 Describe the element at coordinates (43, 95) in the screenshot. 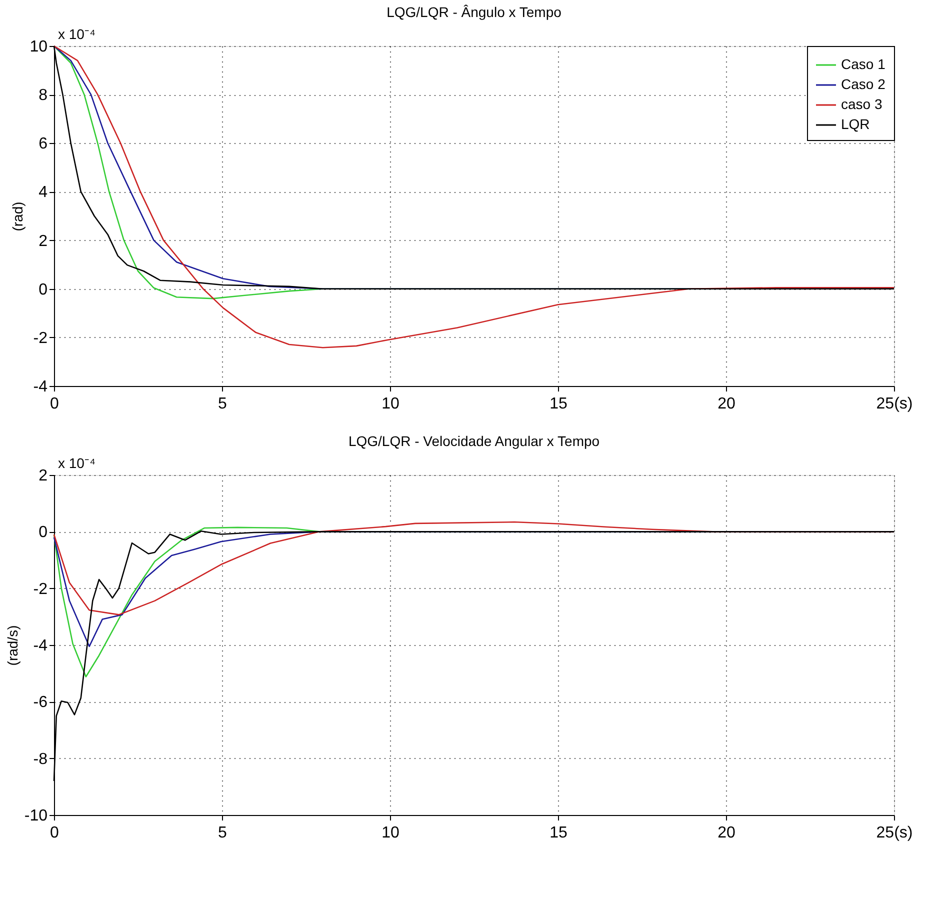

I see `y-tick-label: 8` at that location.